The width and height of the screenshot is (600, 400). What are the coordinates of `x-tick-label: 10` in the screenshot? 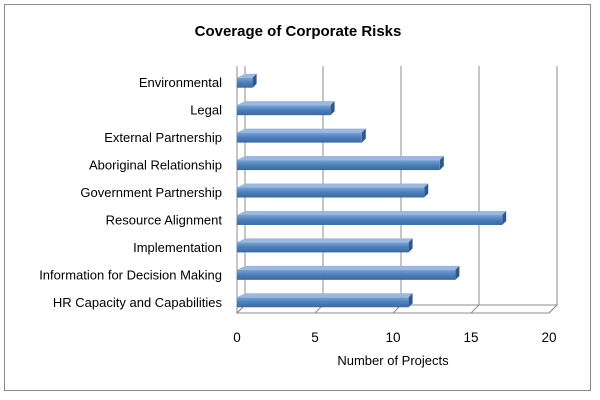 It's located at (392, 337).